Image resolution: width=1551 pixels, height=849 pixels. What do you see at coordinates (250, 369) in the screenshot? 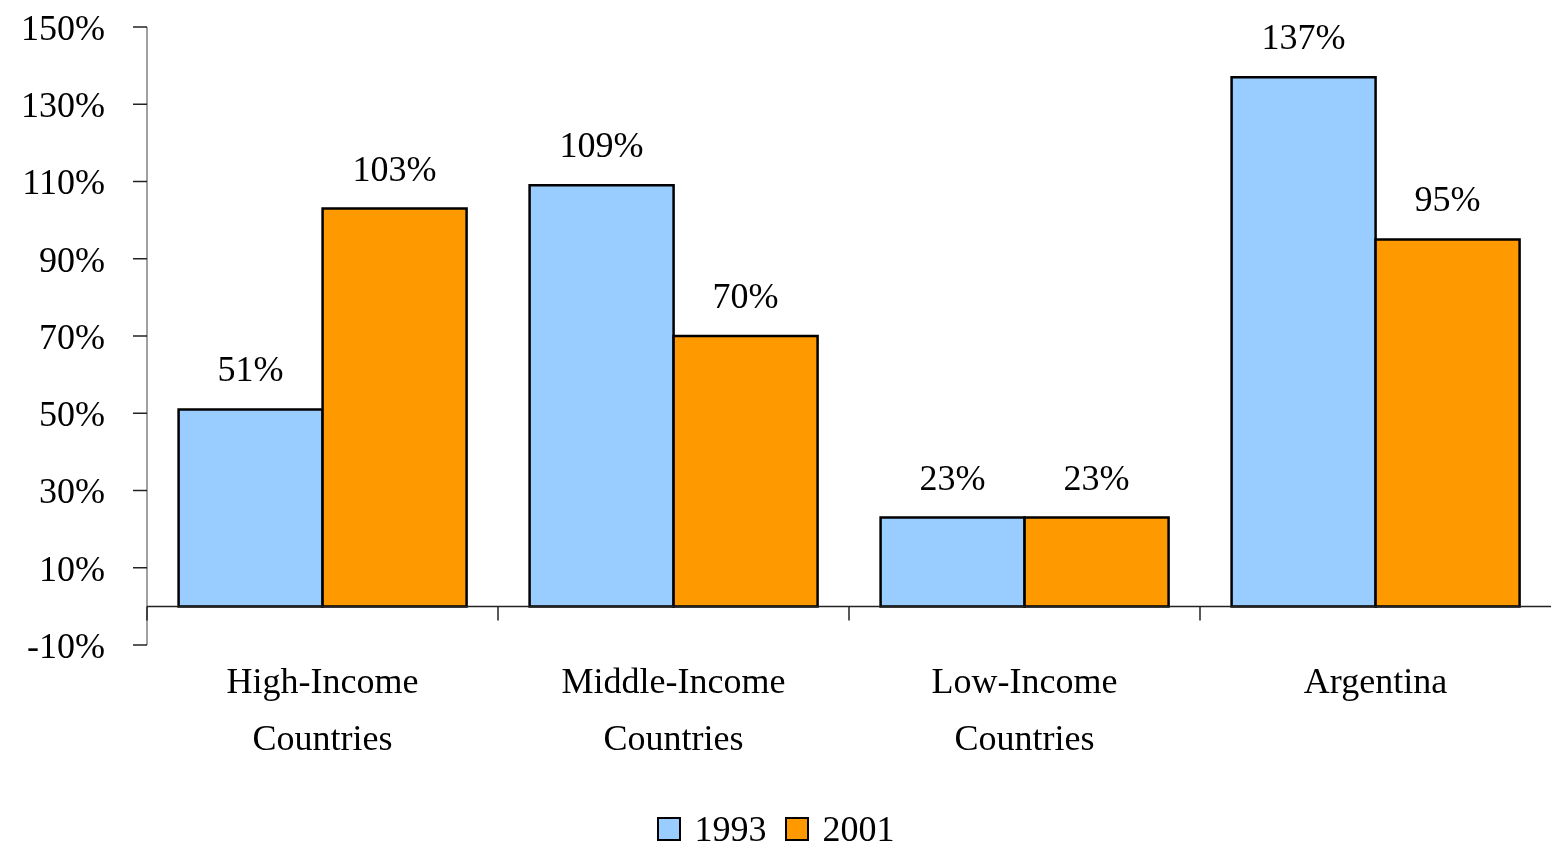
I see `data-label: 51%` at bounding box center [250, 369].